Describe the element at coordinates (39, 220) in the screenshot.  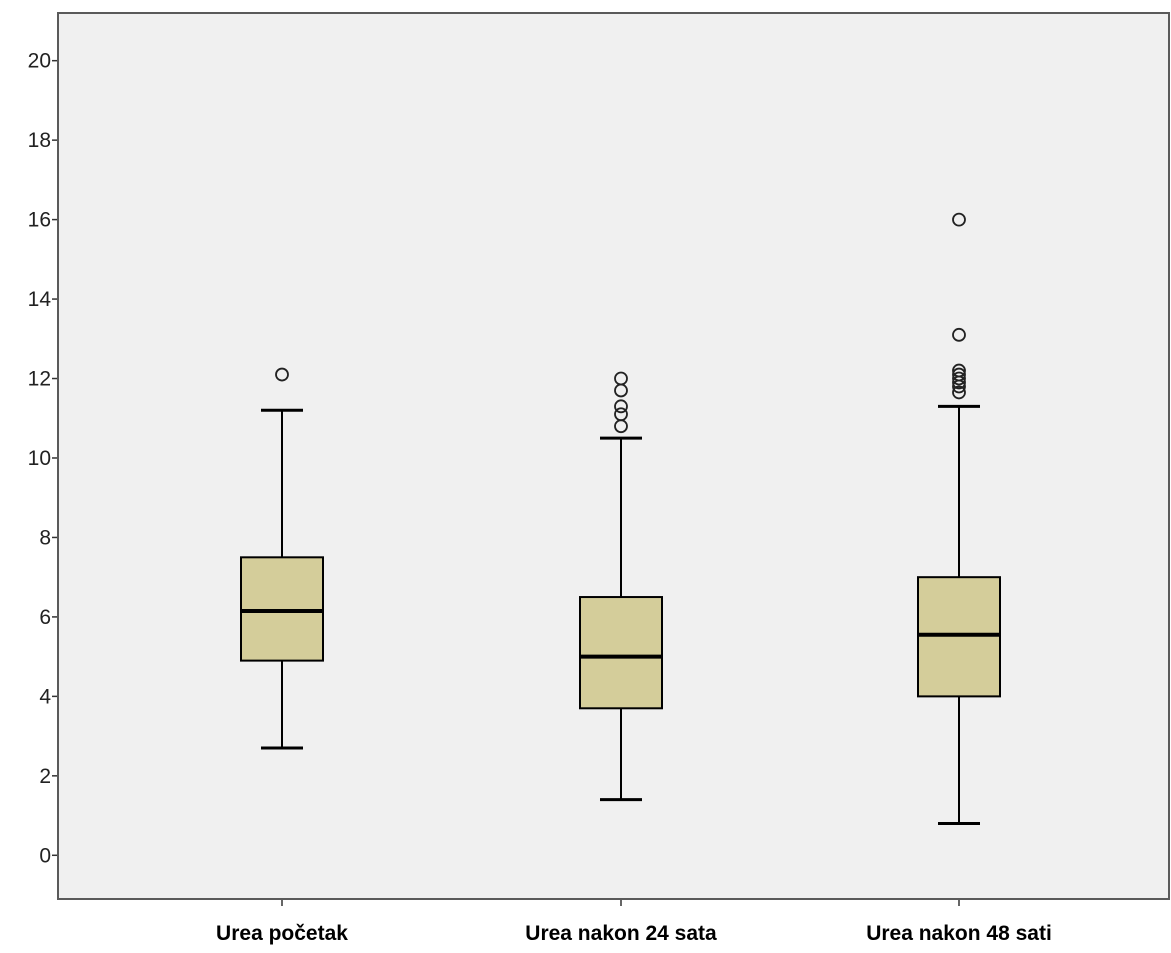
I see `y-tick-label: 16` at that location.